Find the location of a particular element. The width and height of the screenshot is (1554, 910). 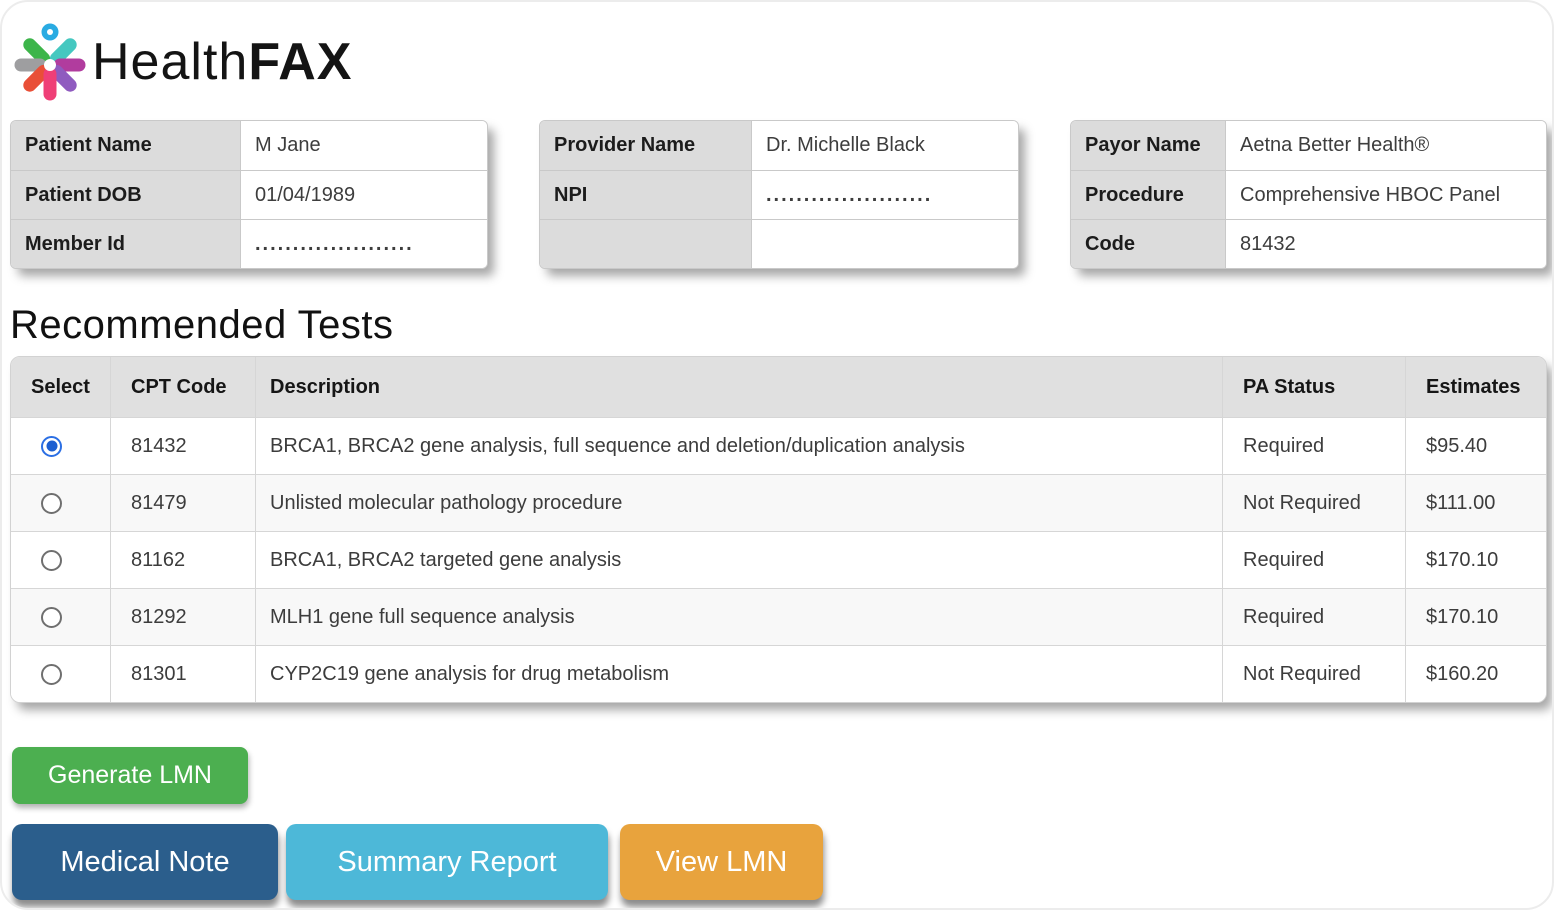

healthfax-starburst-icon is located at coordinates (50, 62).